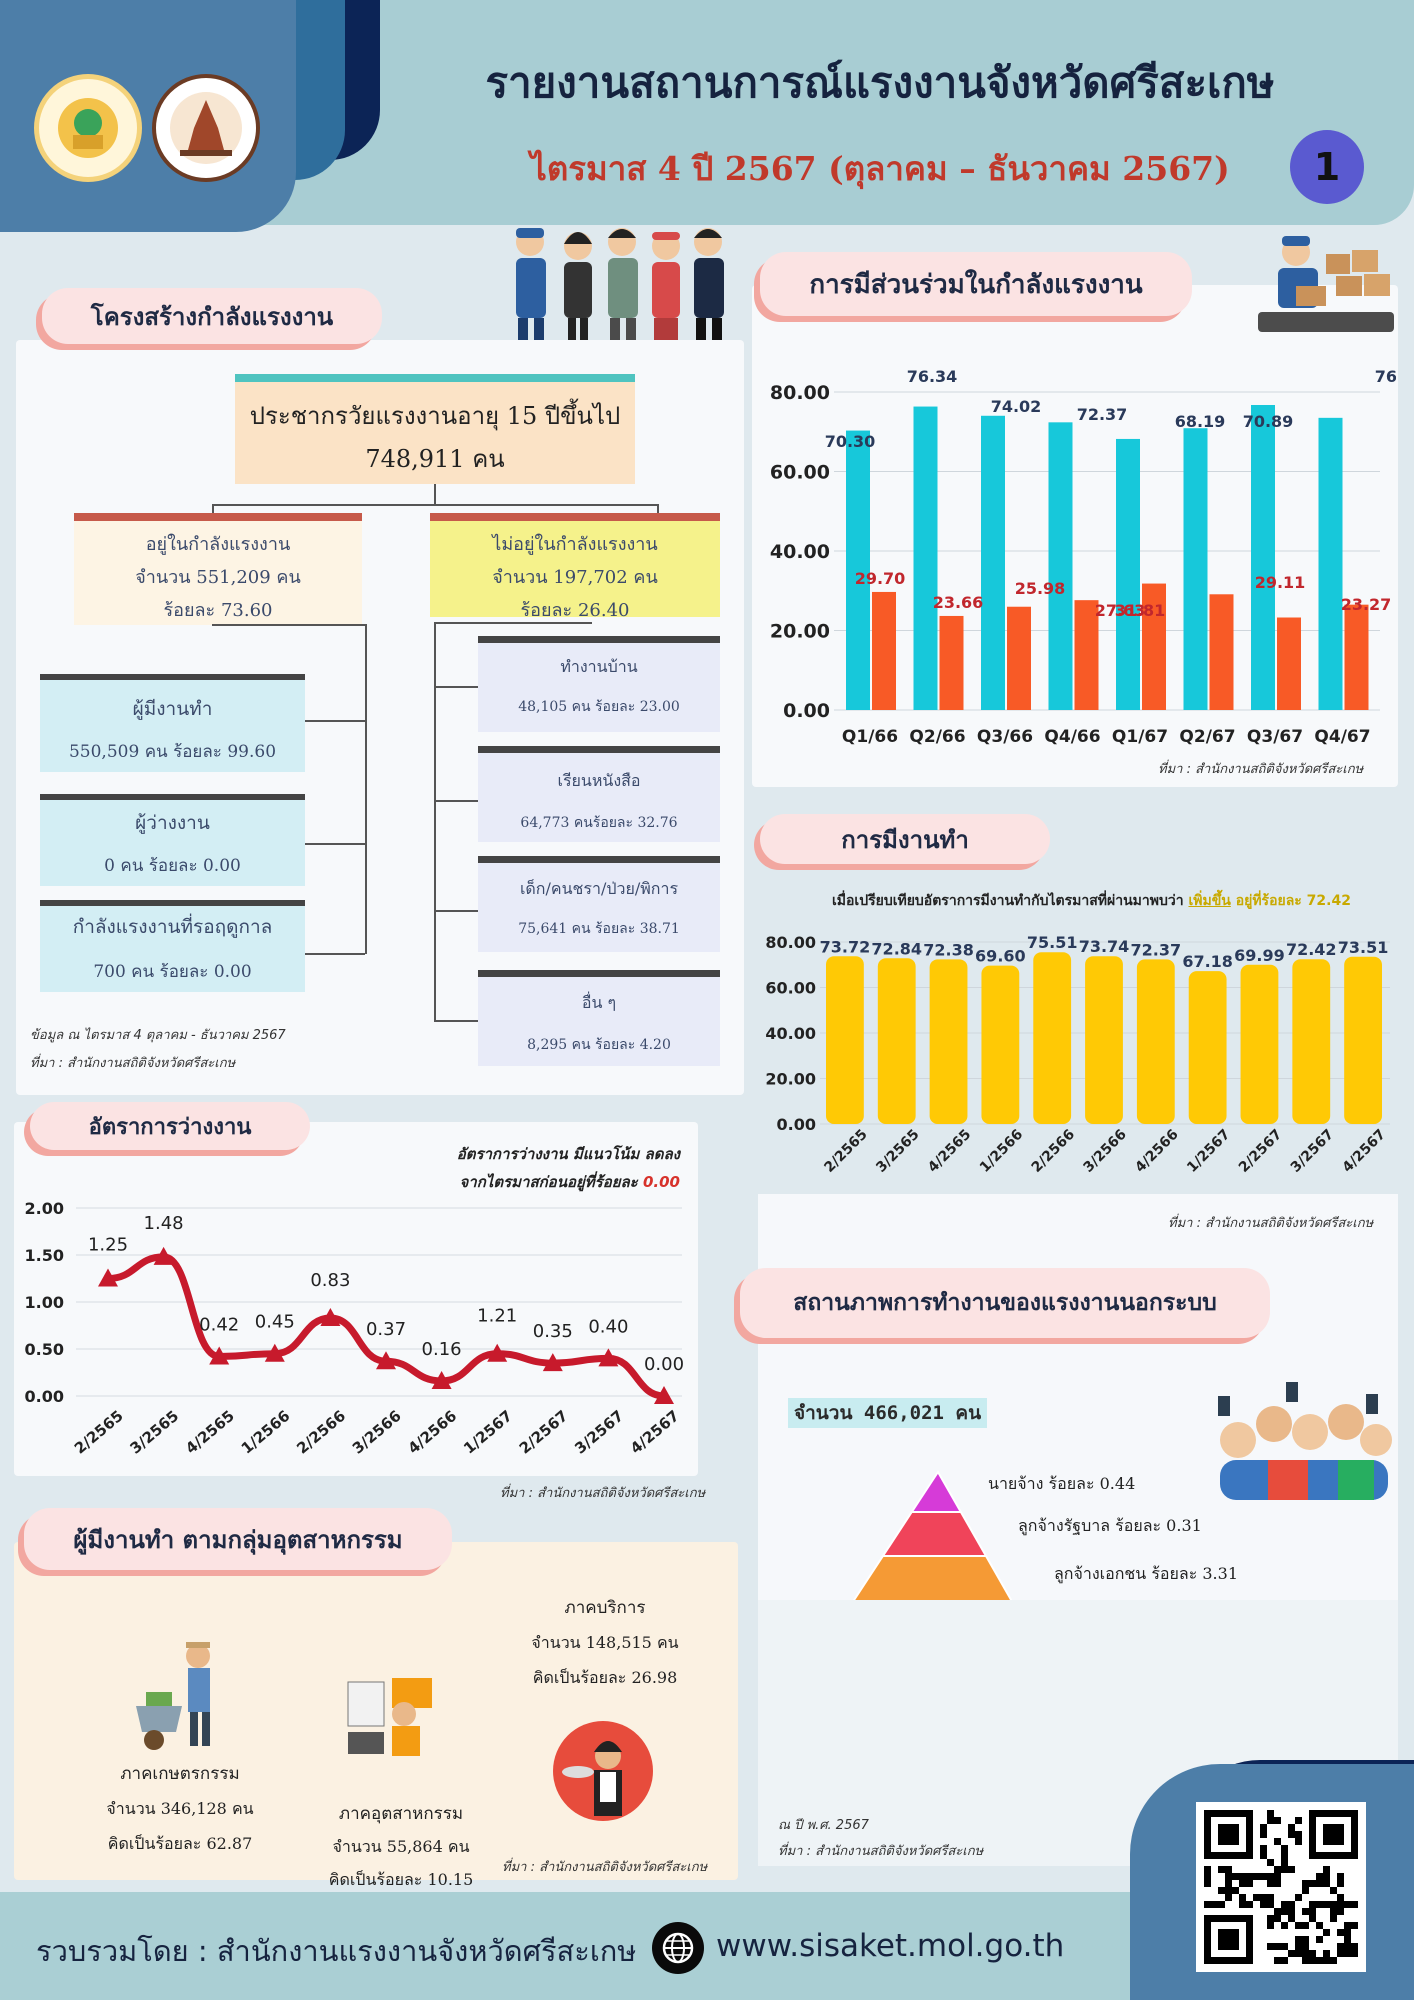 The width and height of the screenshot is (1414, 2000). I want to click on page-number-badge: 1, so click(1327, 167).